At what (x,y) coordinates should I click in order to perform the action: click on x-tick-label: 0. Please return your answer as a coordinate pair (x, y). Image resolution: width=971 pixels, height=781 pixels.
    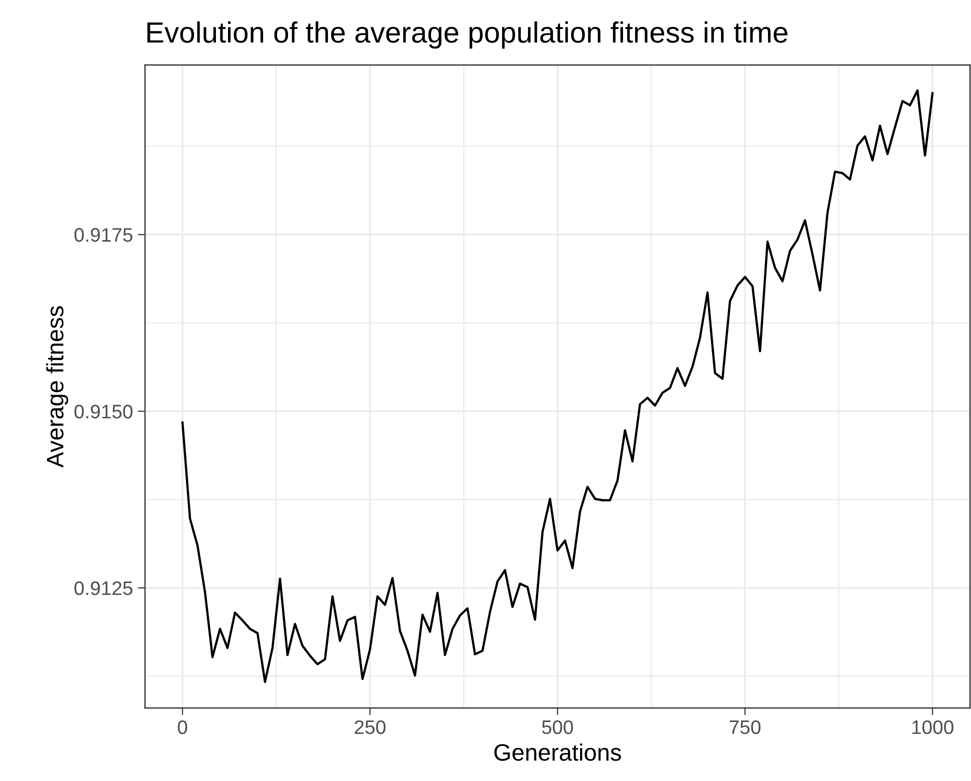
    Looking at the image, I should click on (183, 727).